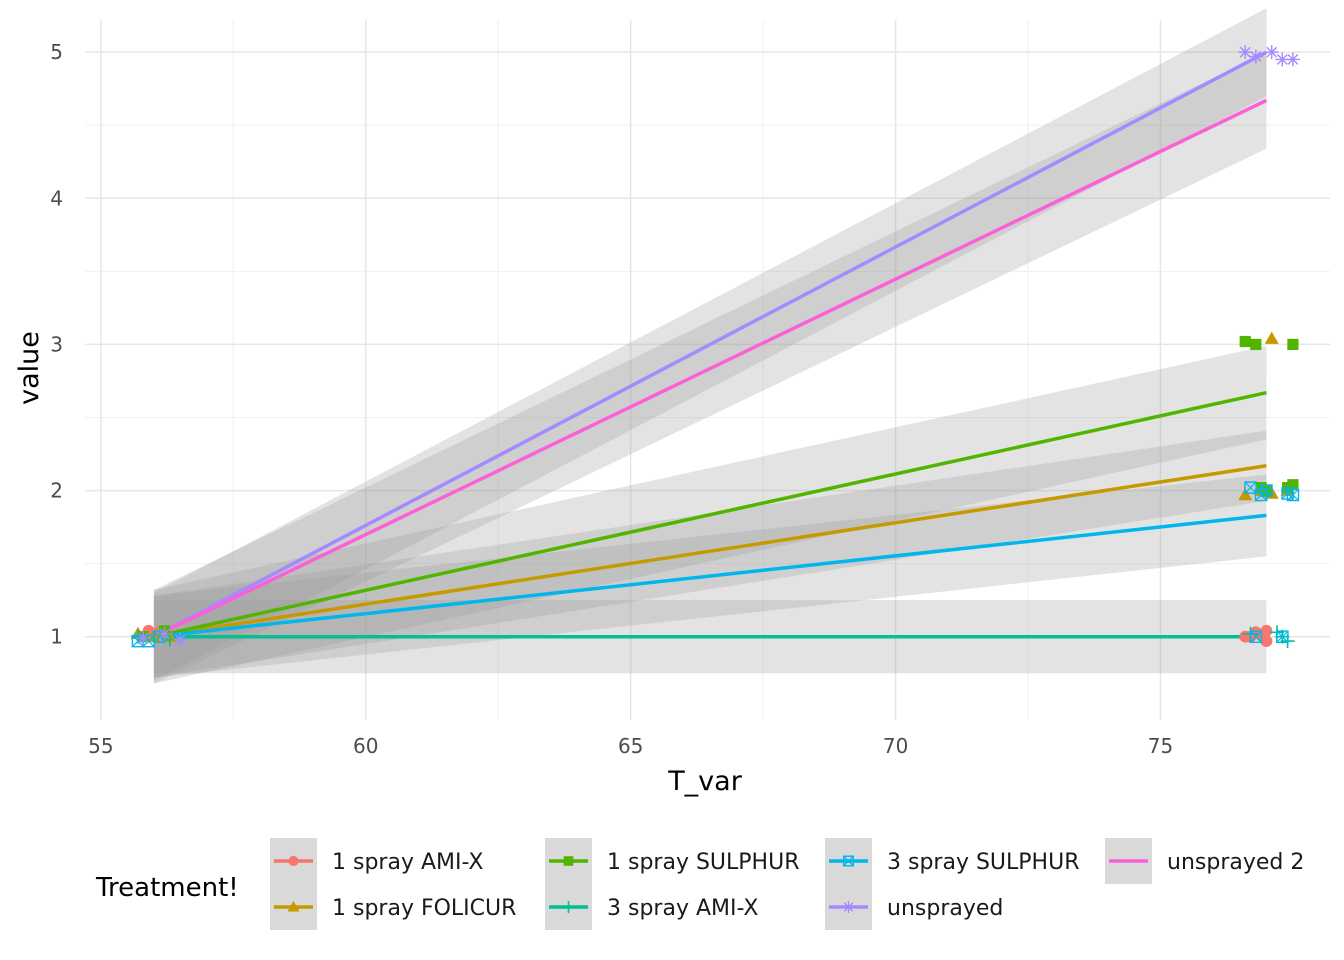  Describe the element at coordinates (1160, 746) in the screenshot. I see `x-tick-label: 75` at that location.